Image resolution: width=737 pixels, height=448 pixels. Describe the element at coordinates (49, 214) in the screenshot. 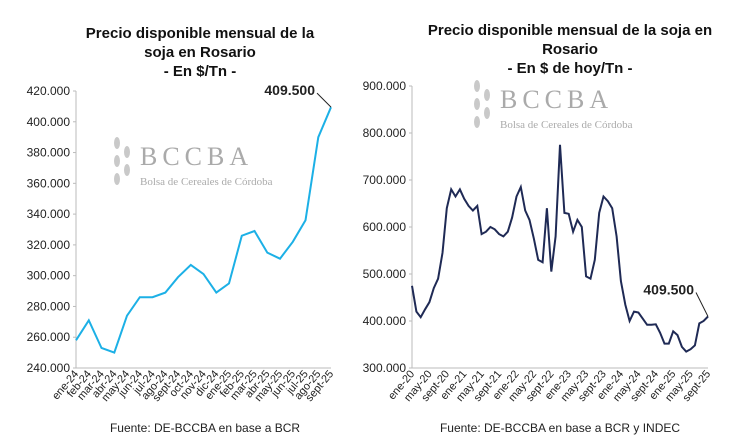

I see `y-tick-label: 340.000` at that location.